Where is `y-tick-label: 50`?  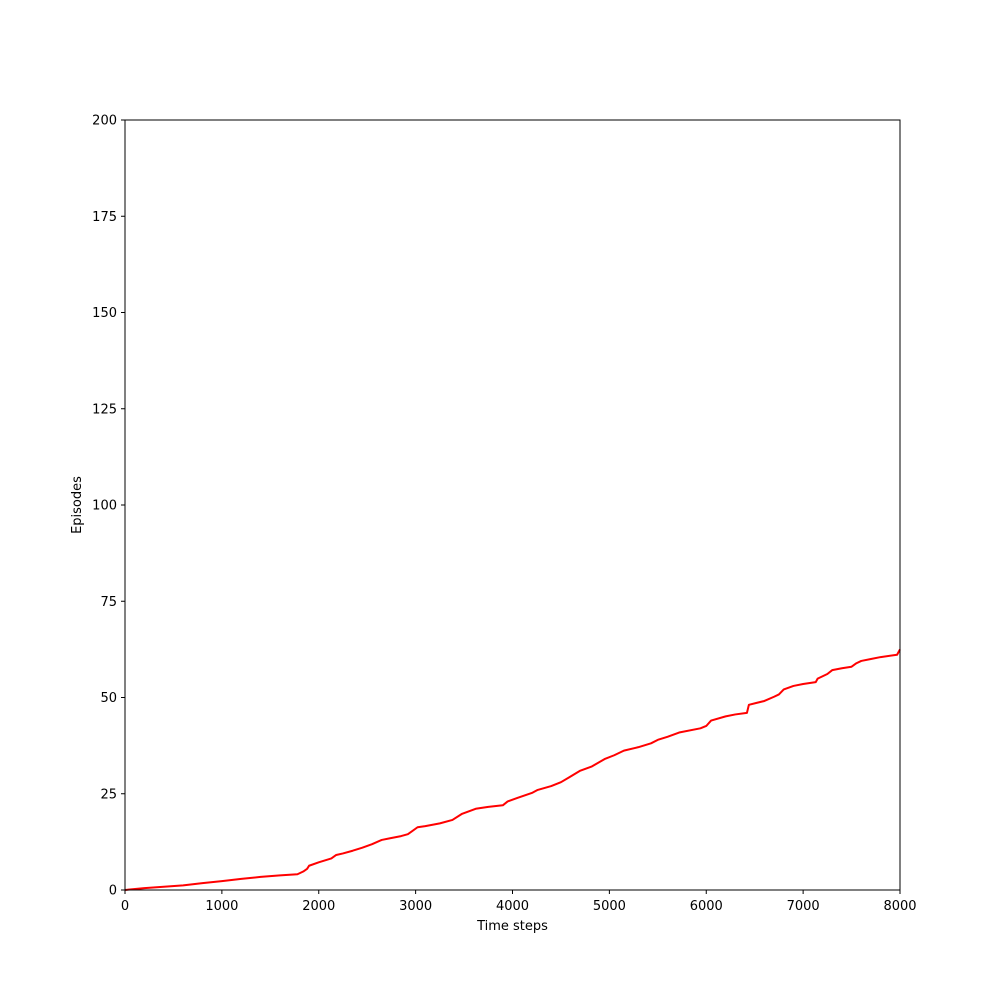
y-tick-label: 50 is located at coordinates (108, 698).